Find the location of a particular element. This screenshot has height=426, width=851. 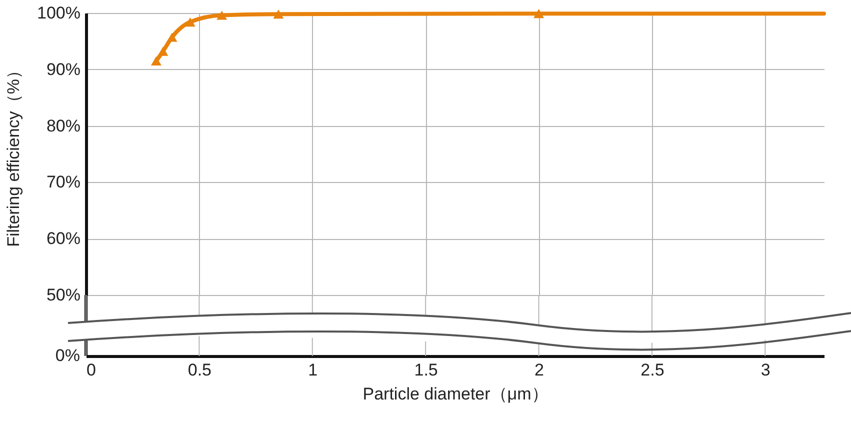

y-tick-label: 70% is located at coordinates (63, 182).